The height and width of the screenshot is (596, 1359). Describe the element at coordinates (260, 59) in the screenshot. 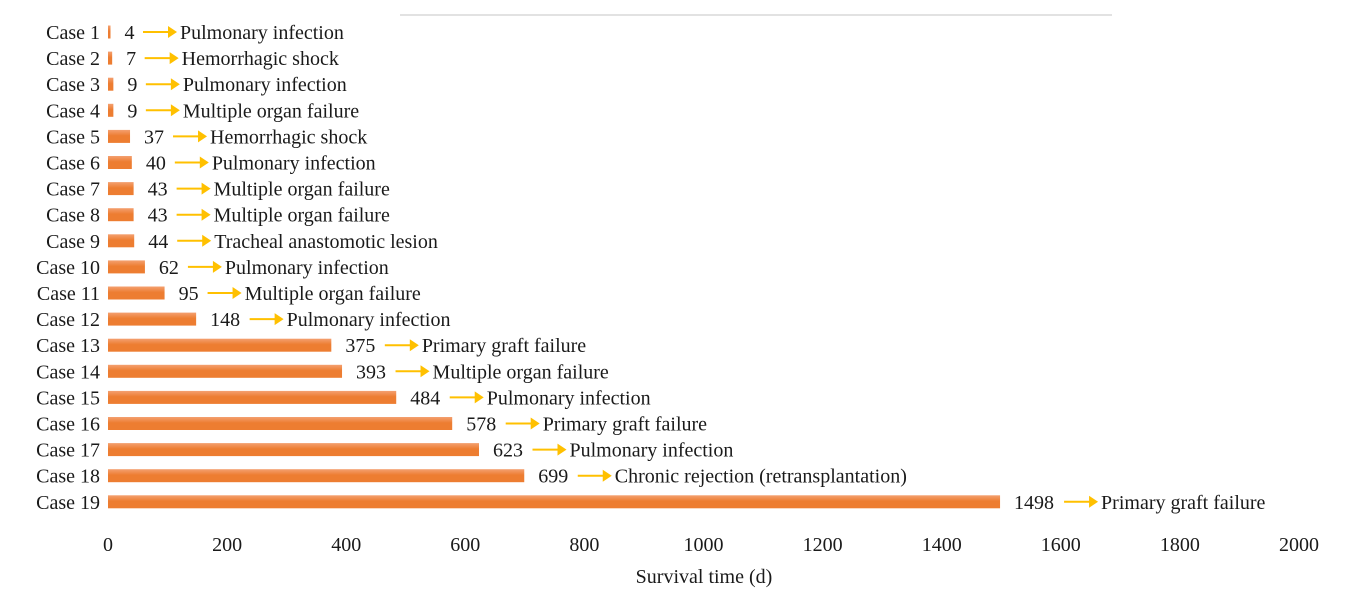

I see `annotation-label-2: Hemorrhagic shock` at that location.